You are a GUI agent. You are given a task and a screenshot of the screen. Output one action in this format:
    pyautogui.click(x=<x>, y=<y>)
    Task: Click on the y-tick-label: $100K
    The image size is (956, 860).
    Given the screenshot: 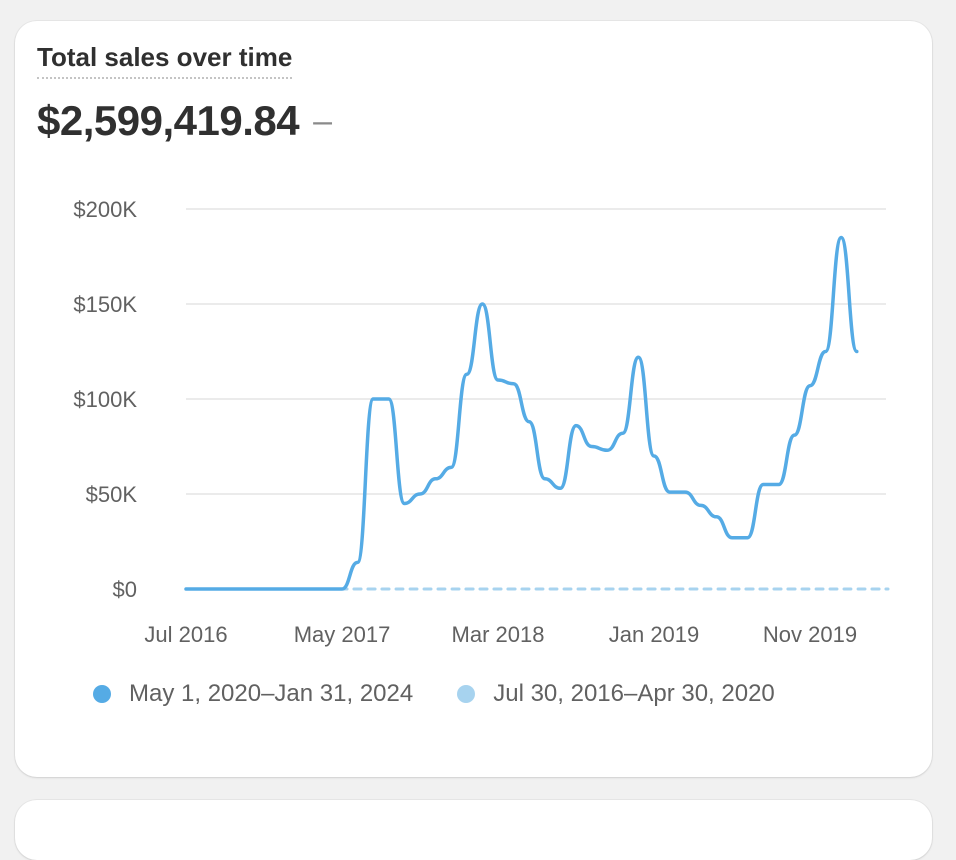 What is the action you would take?
    pyautogui.click(x=105, y=399)
    